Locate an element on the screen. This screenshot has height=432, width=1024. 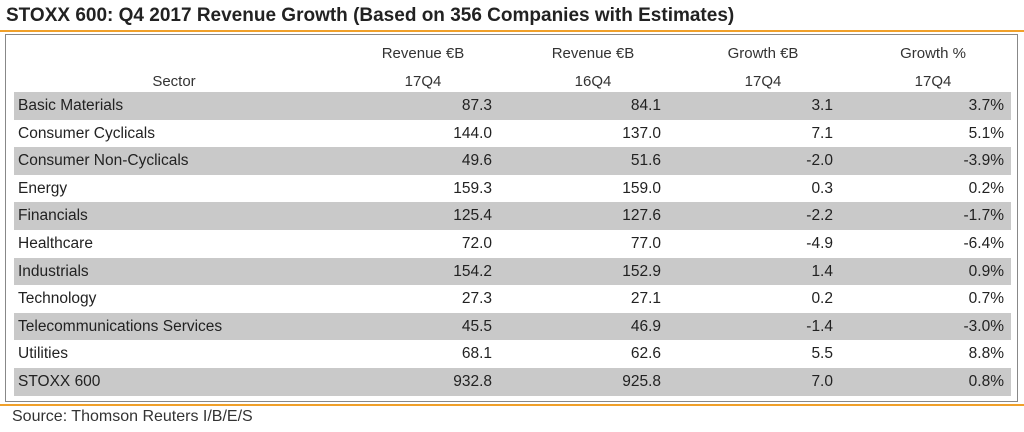
value-cell: 125.4 is located at coordinates (472, 216).